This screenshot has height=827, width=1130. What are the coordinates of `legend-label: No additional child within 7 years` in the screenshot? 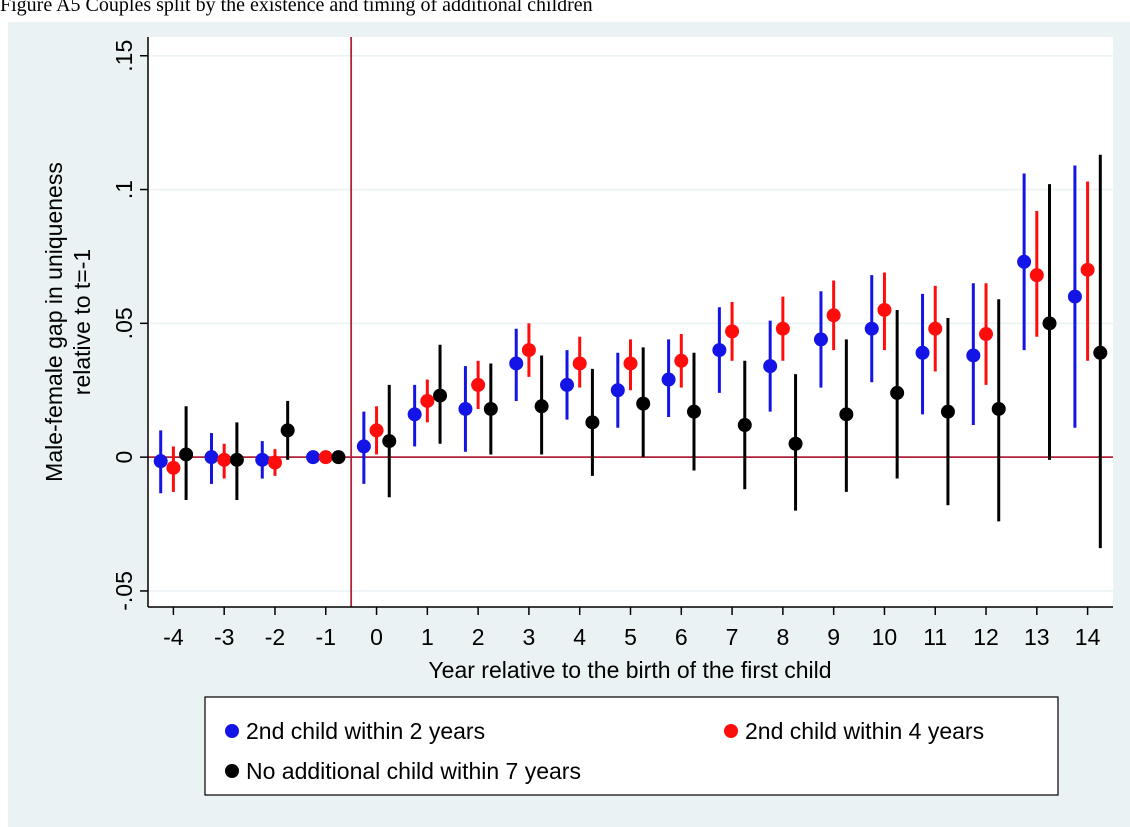 It's located at (413, 771).